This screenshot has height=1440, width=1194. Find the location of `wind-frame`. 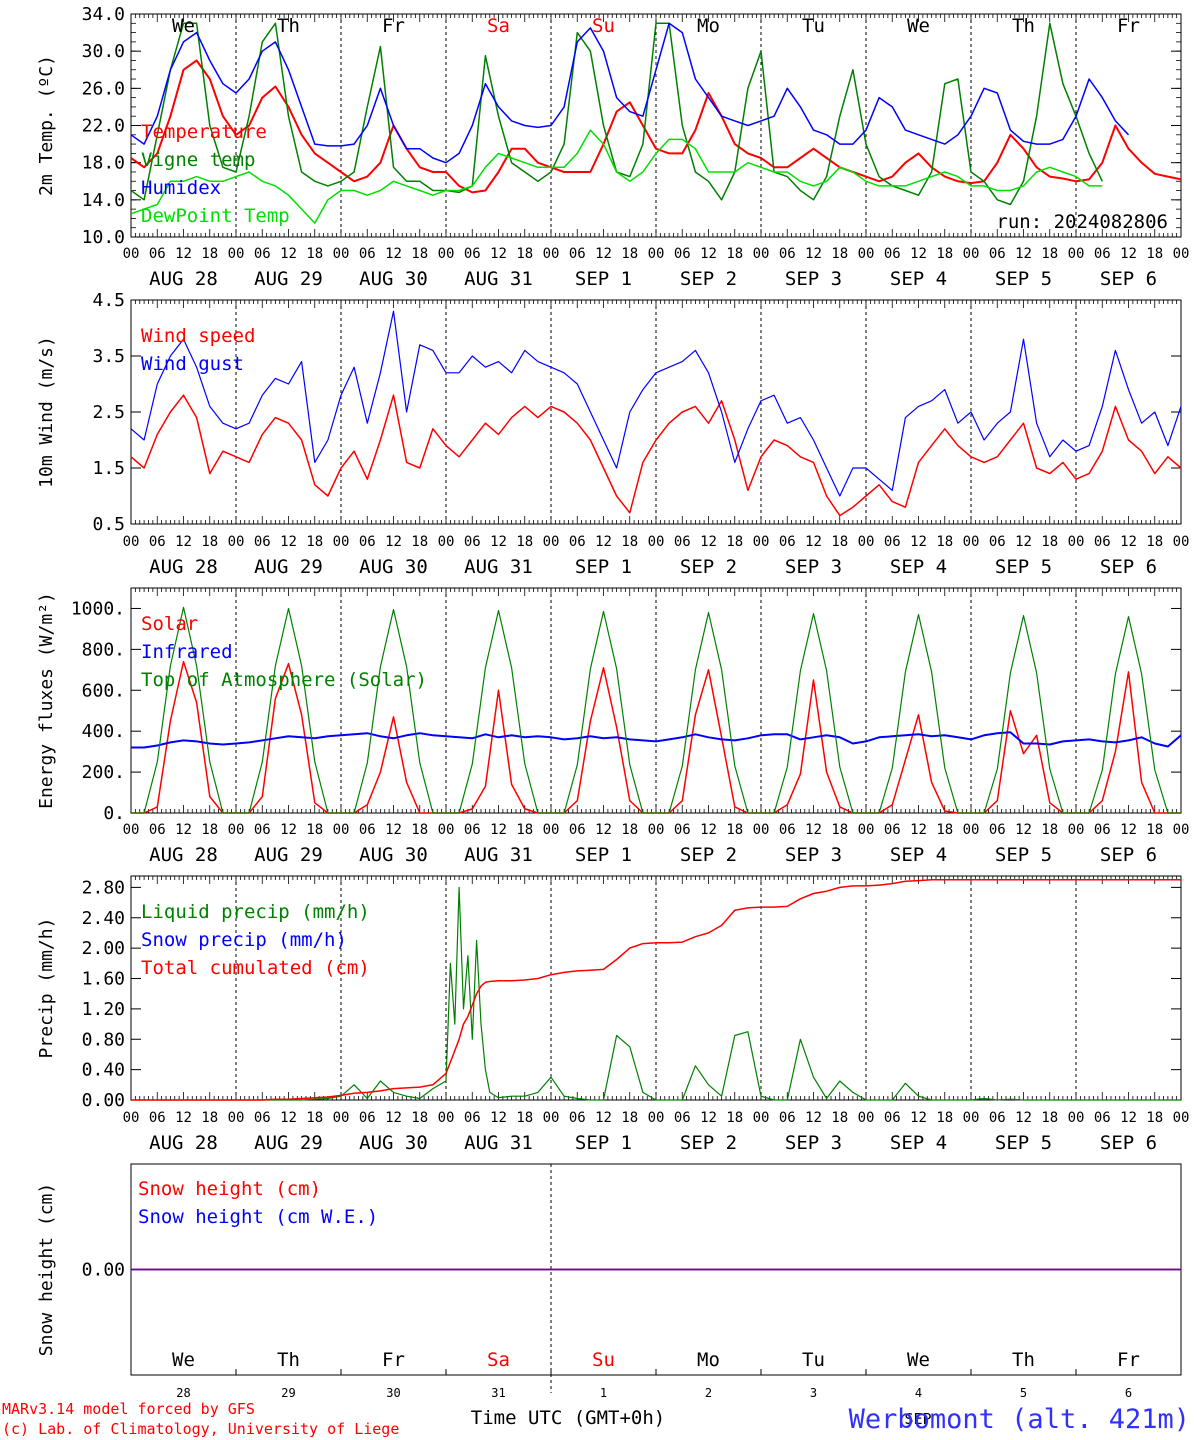

wind-frame is located at coordinates (656, 412).